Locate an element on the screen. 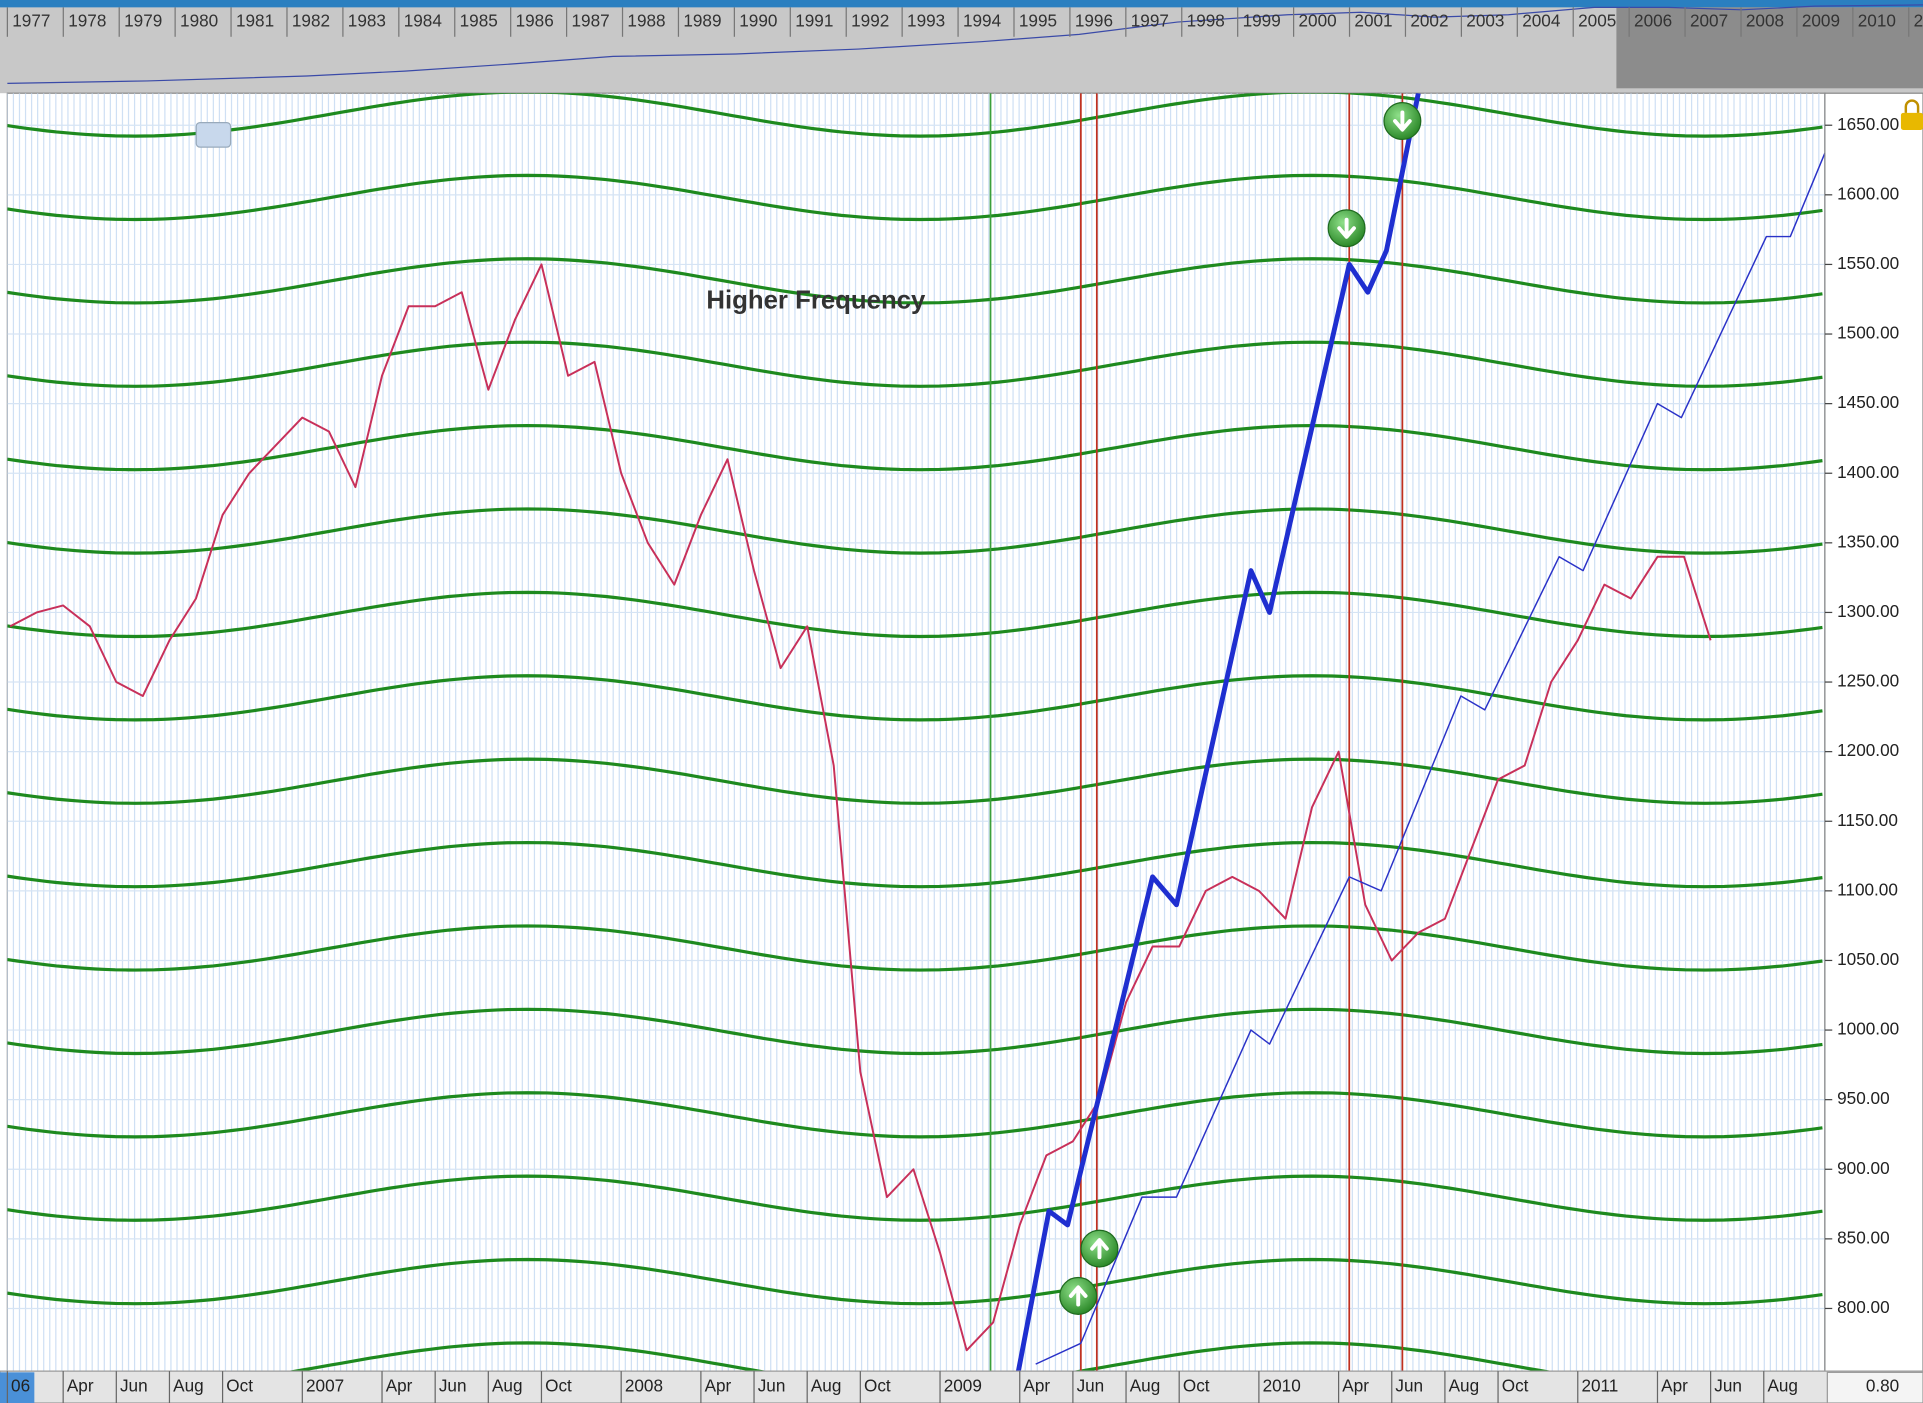  y-tick-label: 1500.00 is located at coordinates (1868, 333).